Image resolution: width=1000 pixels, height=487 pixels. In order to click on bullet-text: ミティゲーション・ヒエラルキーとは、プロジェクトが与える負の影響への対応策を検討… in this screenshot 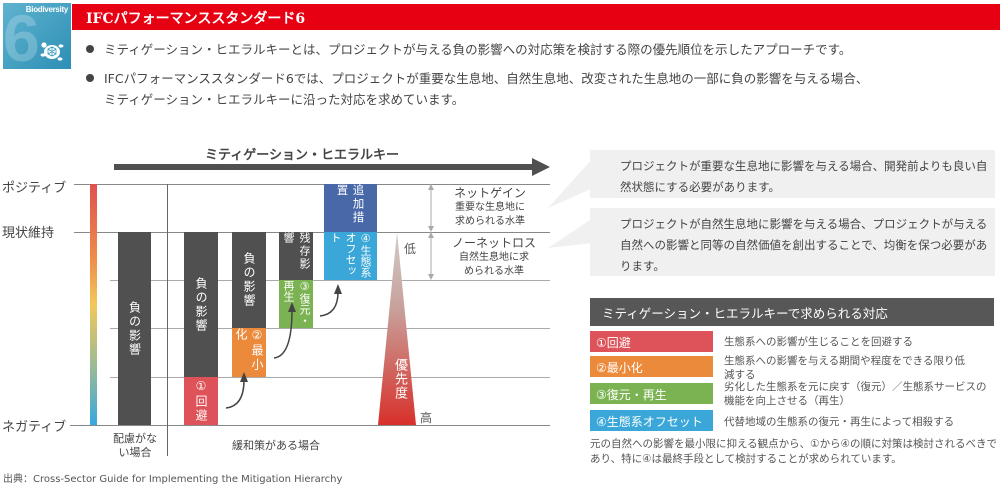, I will do `click(478, 49)`.